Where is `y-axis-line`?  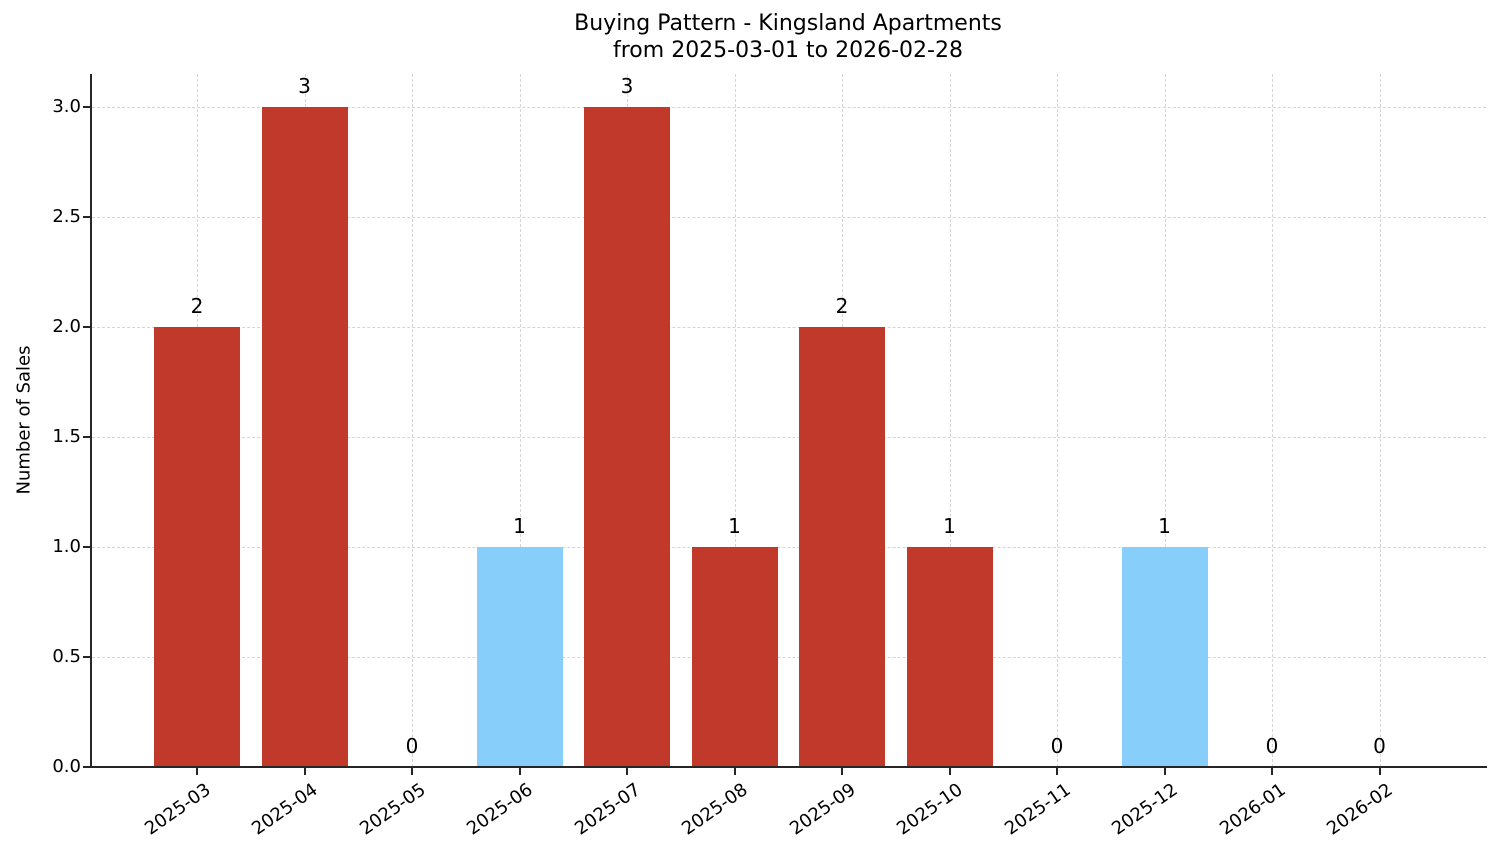
y-axis-line is located at coordinates (91, 421).